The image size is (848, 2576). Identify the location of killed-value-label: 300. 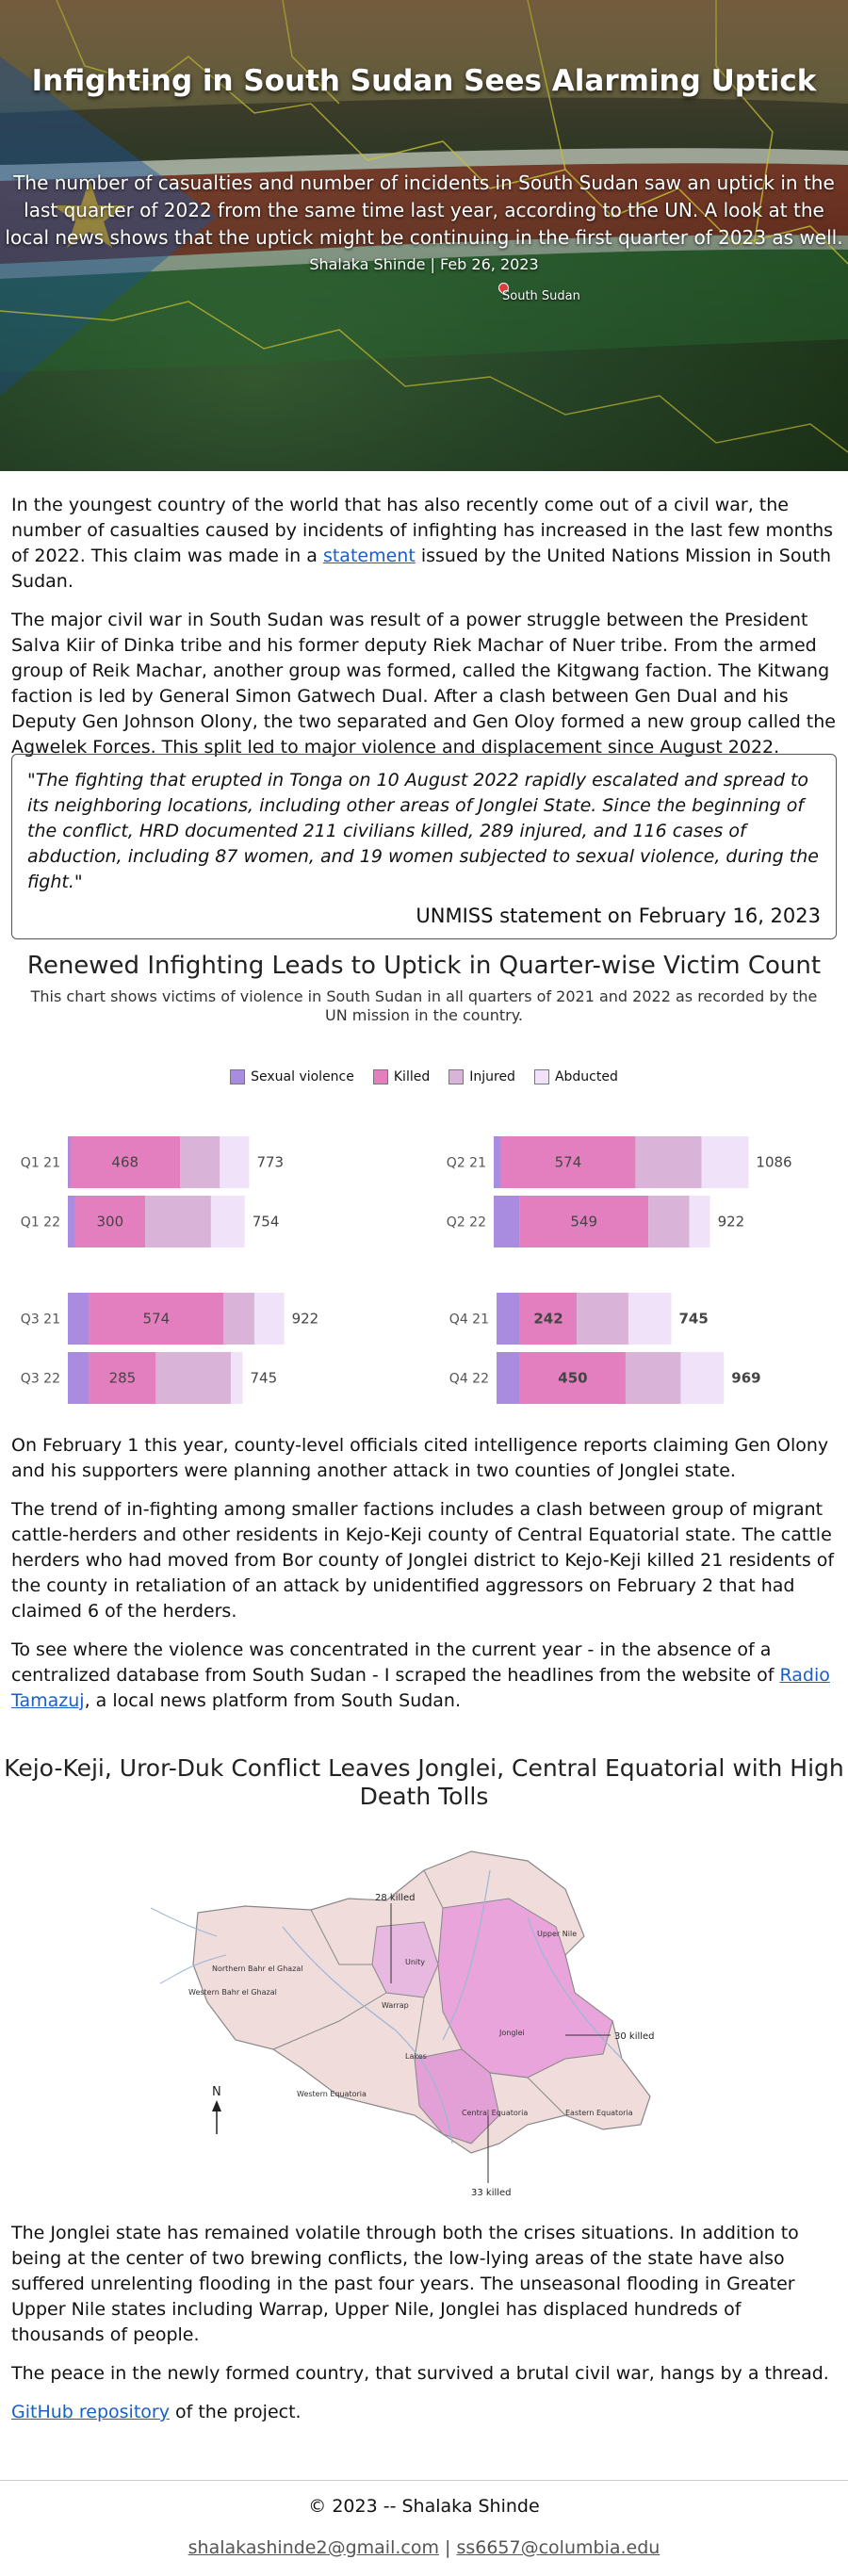
(109, 1222).